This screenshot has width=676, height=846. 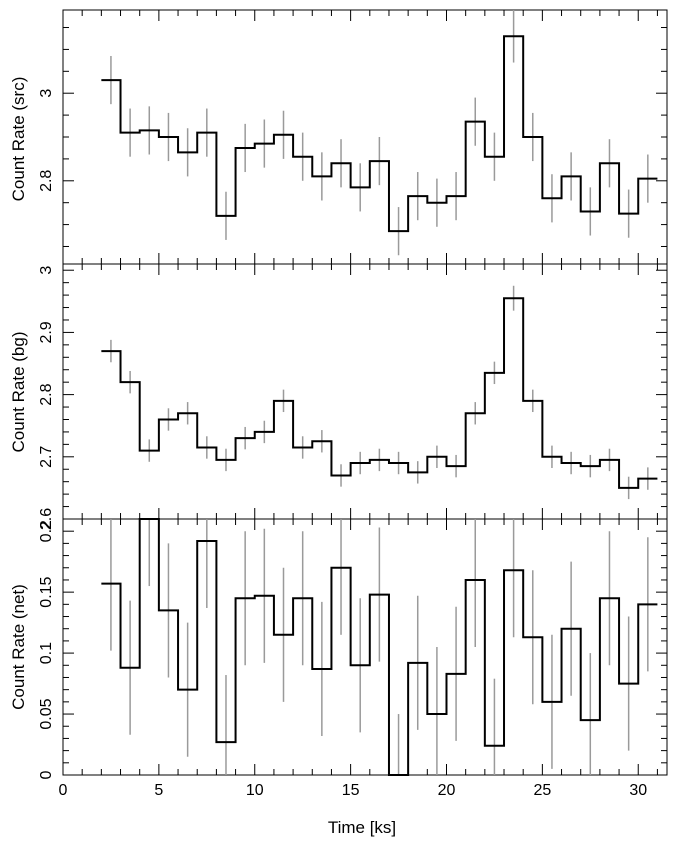 I want to click on ylabel-net: Count Rate (net), so click(x=18, y=647).